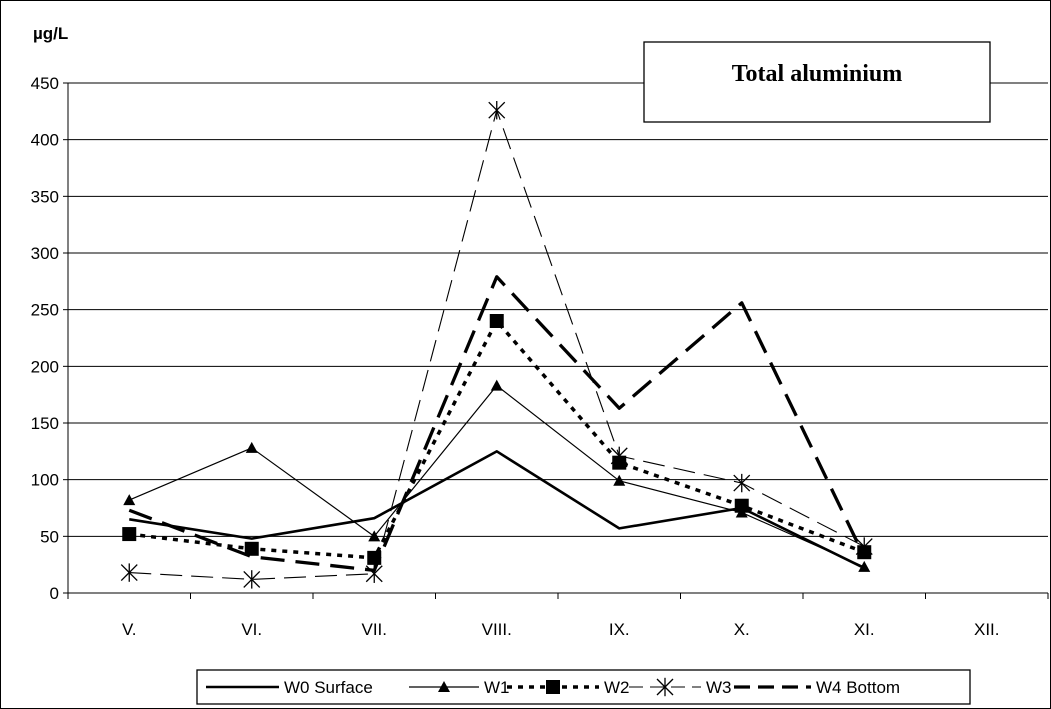 The height and width of the screenshot is (709, 1051). What do you see at coordinates (619, 629) in the screenshot?
I see `x-tick-label: IX.` at bounding box center [619, 629].